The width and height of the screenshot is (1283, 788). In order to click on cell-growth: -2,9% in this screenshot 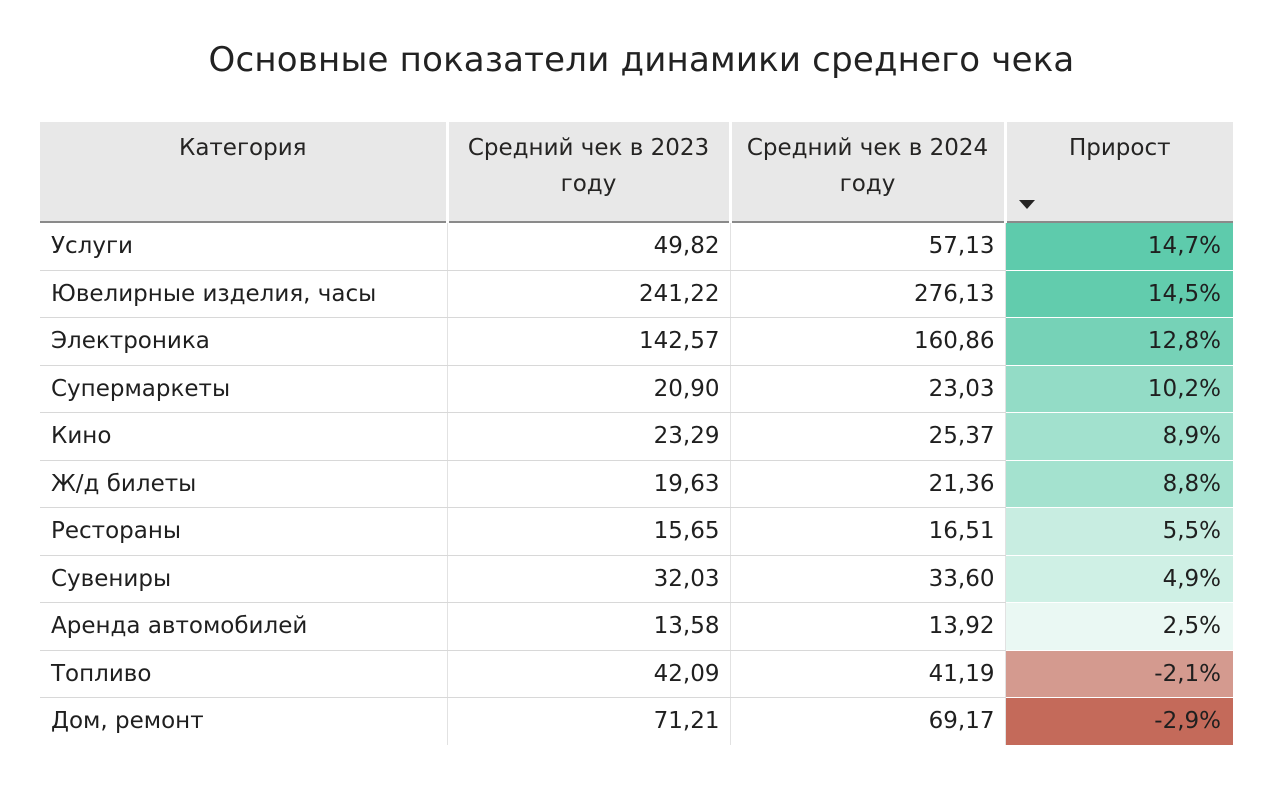, I will do `click(1118, 721)`.